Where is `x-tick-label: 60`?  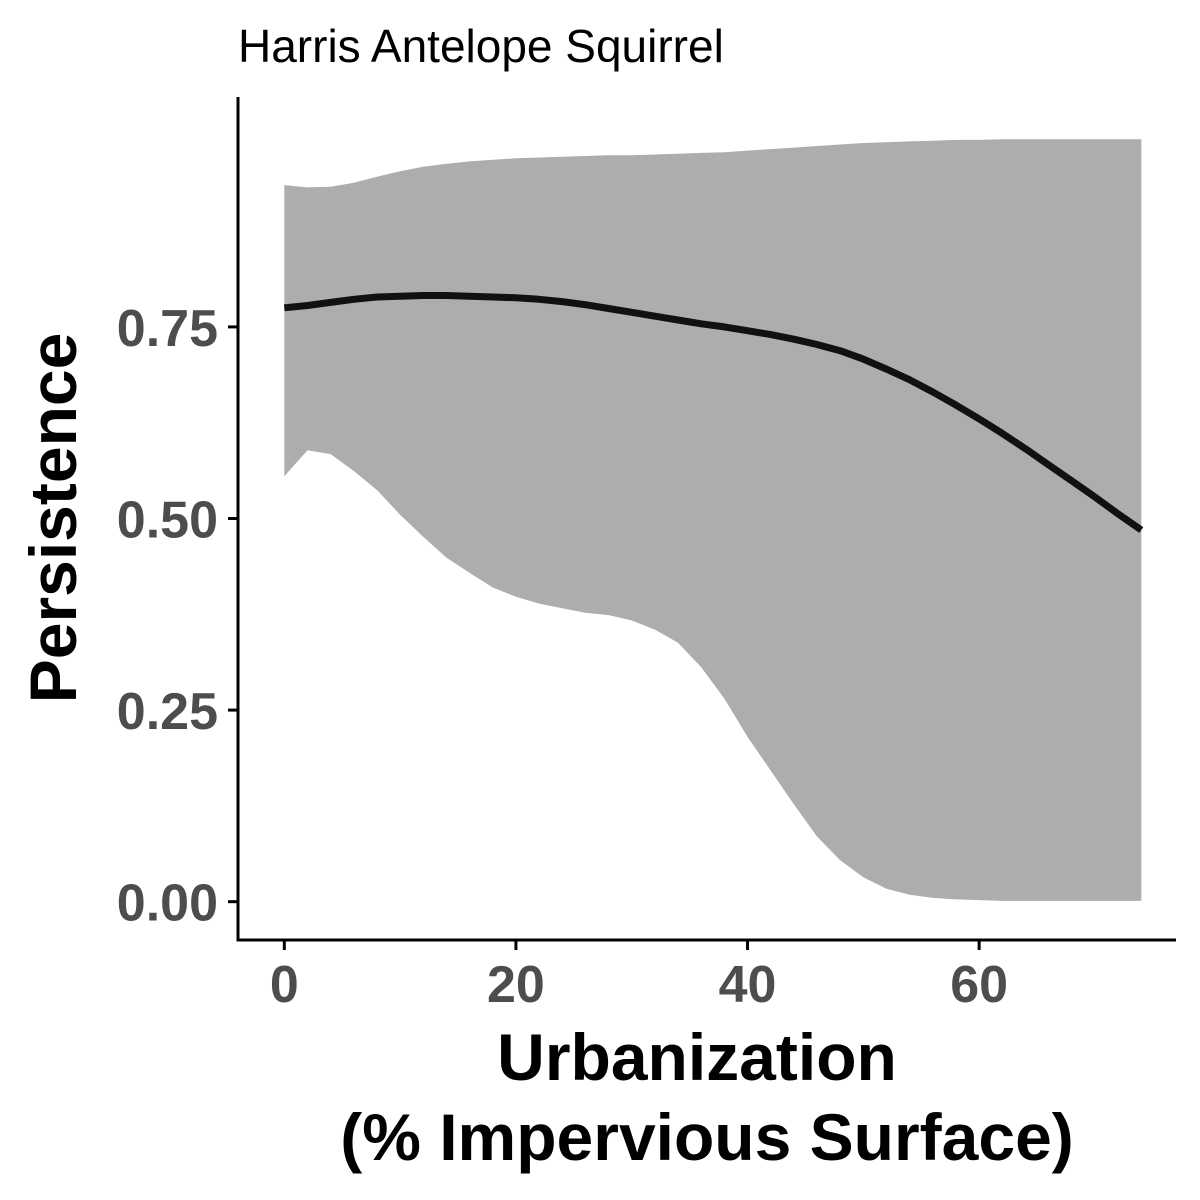
x-tick-label: 60 is located at coordinates (979, 985).